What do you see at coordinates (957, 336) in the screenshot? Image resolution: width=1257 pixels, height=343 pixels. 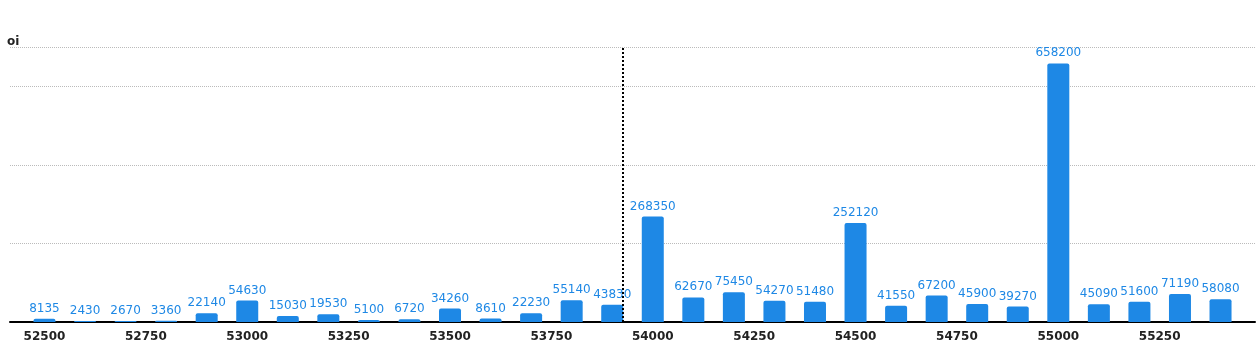 I see `x-tick-label: 54750` at bounding box center [957, 336].